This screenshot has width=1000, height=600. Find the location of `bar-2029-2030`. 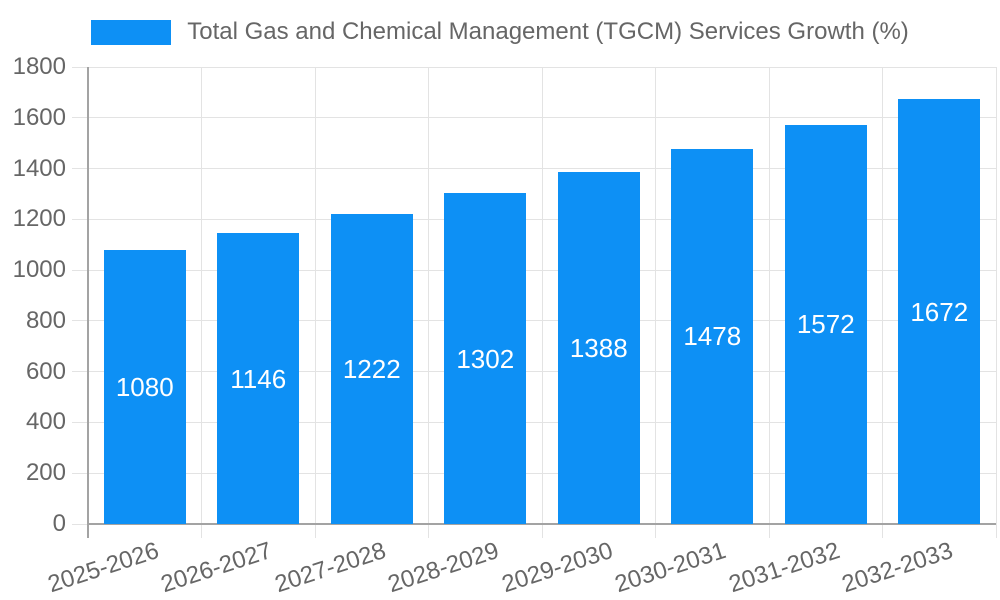

bar-2029-2030 is located at coordinates (598, 347).